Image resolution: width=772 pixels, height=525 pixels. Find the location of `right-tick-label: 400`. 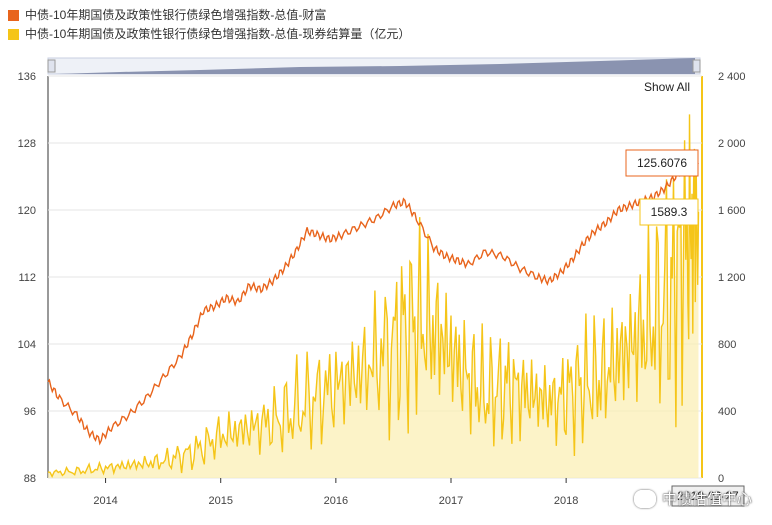

right-tick-label: 400 is located at coordinates (727, 412).